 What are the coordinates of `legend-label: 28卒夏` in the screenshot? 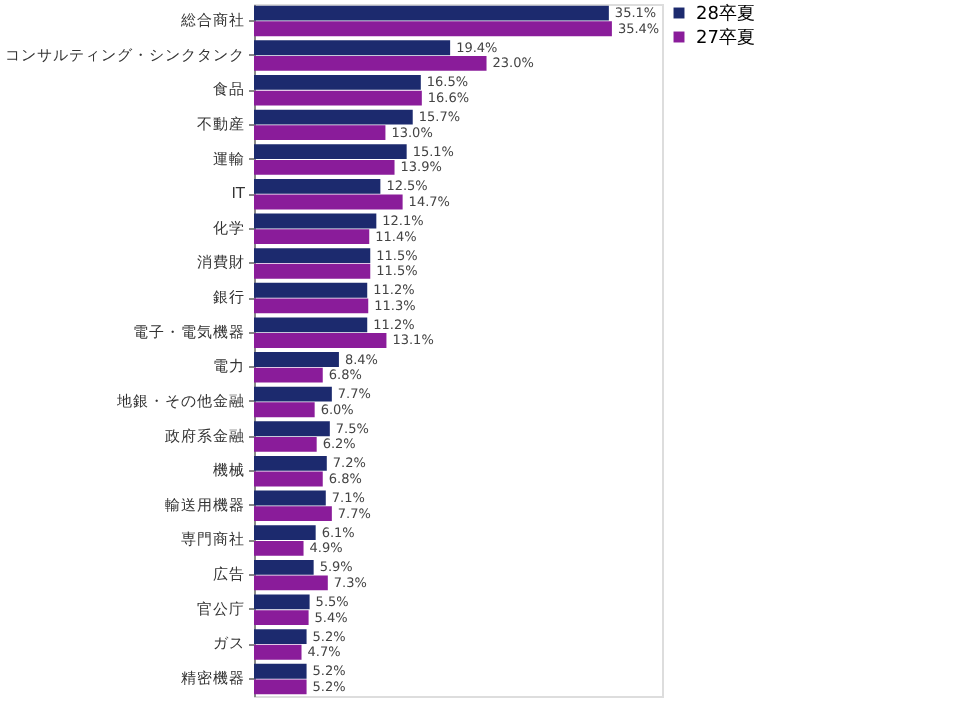 It's located at (725, 14).